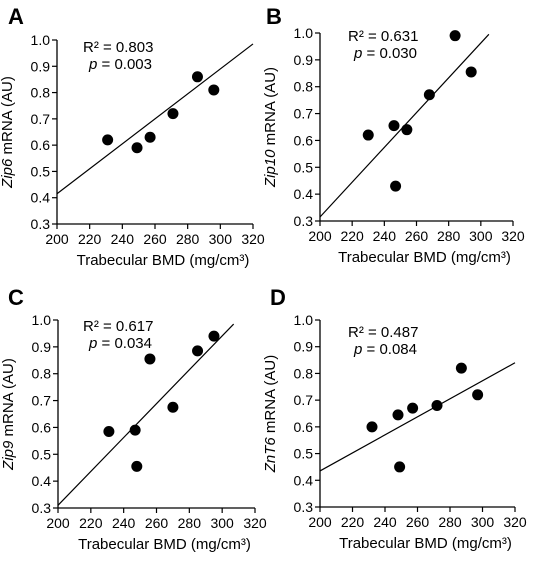 The width and height of the screenshot is (550, 561). I want to click on y-axis-label-gene: ZnT6, so click(270, 455).